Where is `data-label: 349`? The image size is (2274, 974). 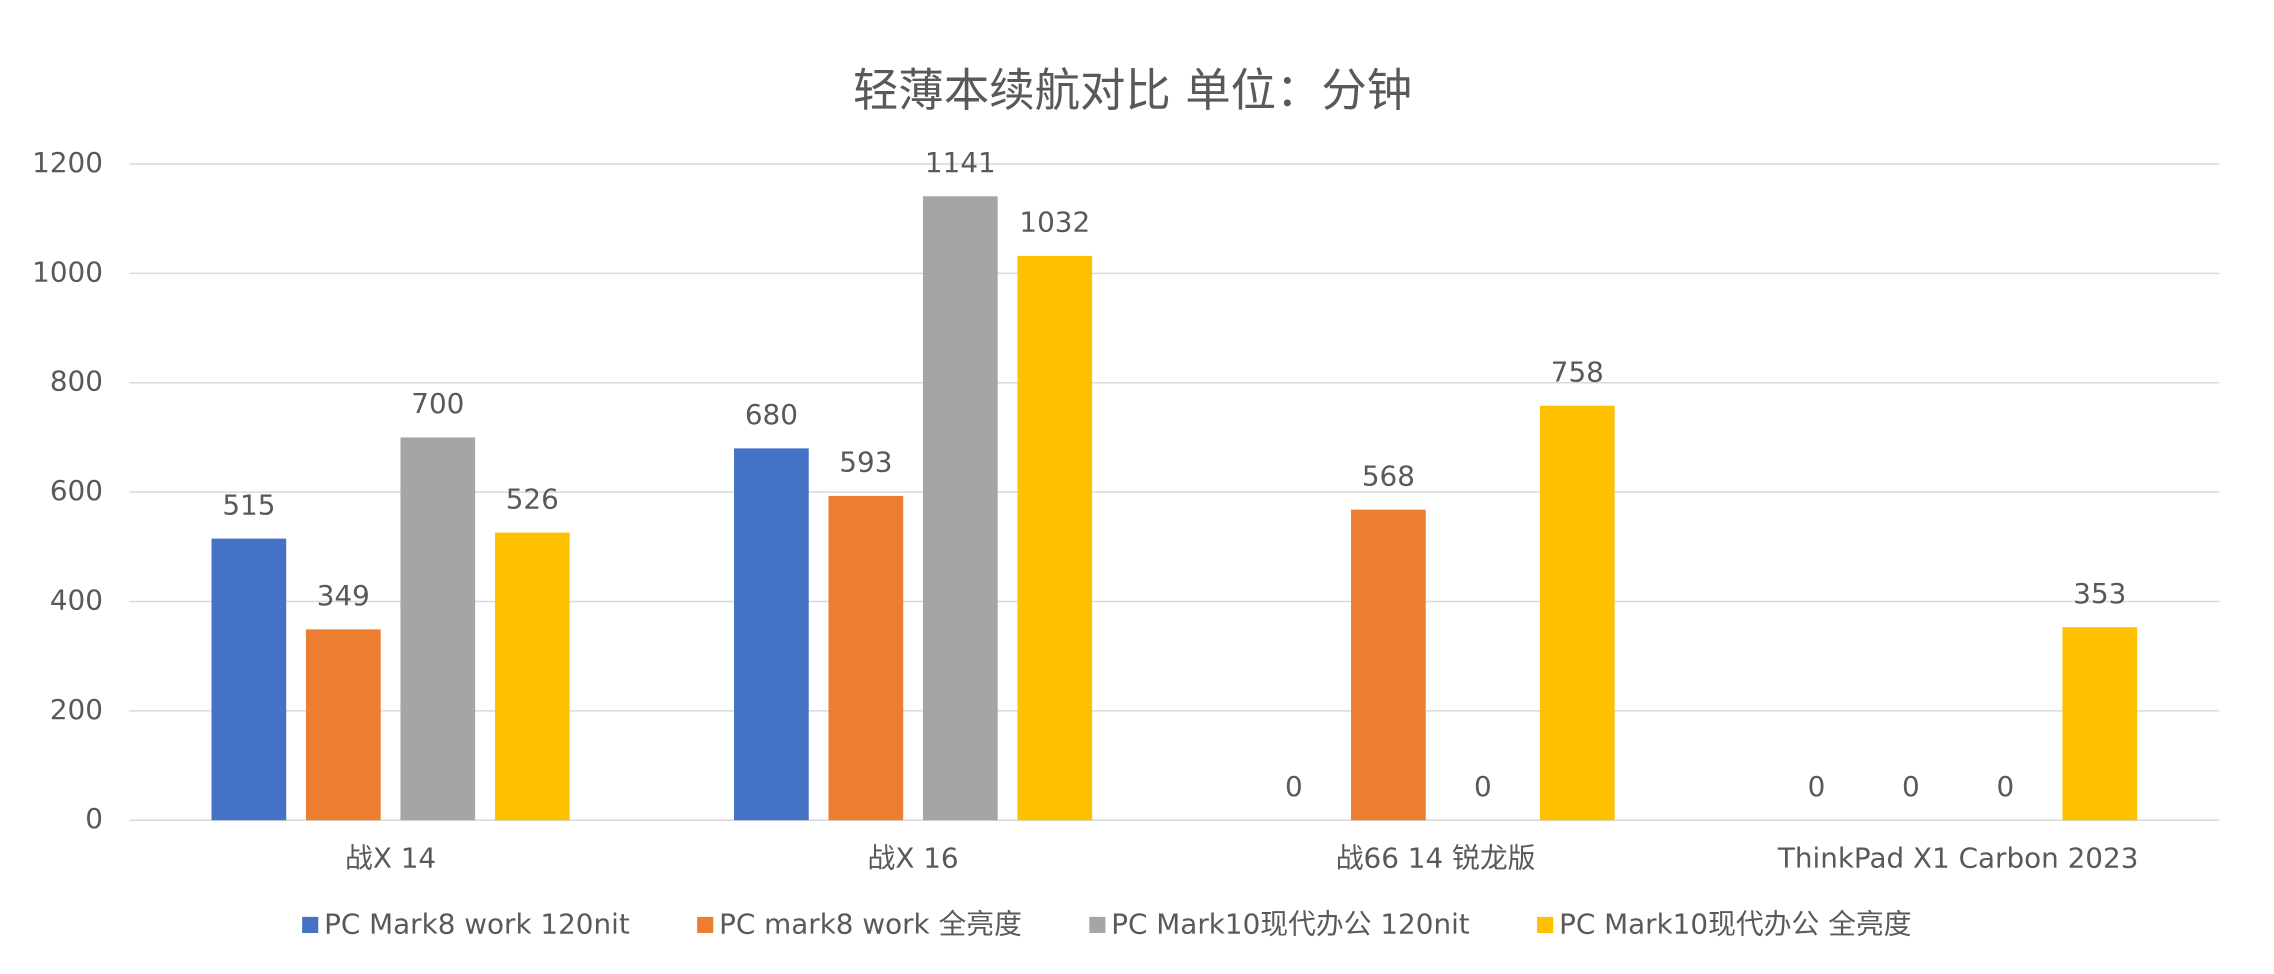 data-label: 349 is located at coordinates (343, 595).